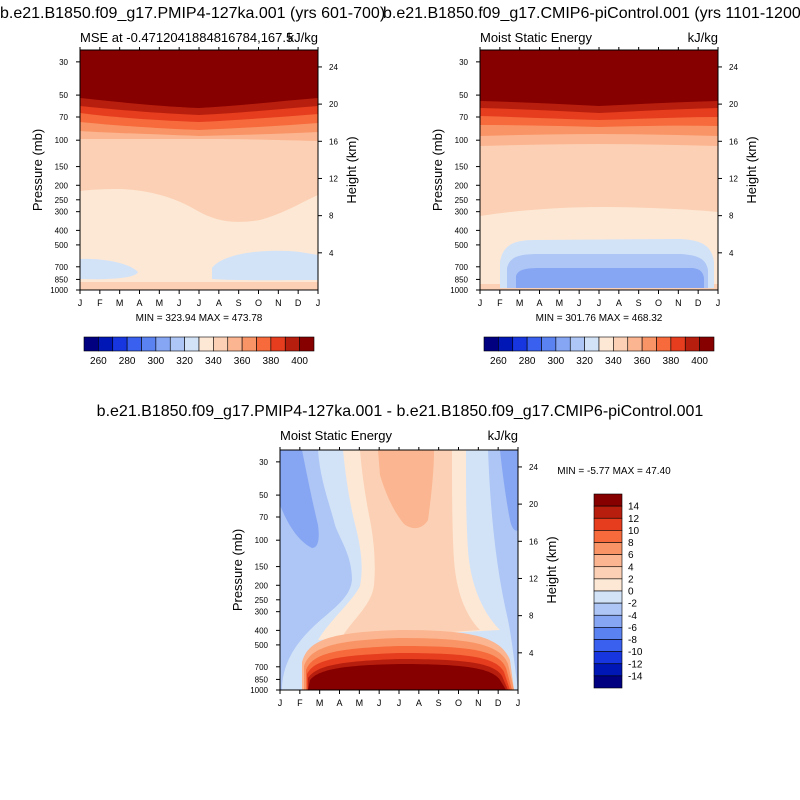 Image resolution: width=800 pixels, height=800 pixels. Describe the element at coordinates (156, 361) in the screenshot. I see `colorbar-label: 300` at that location.